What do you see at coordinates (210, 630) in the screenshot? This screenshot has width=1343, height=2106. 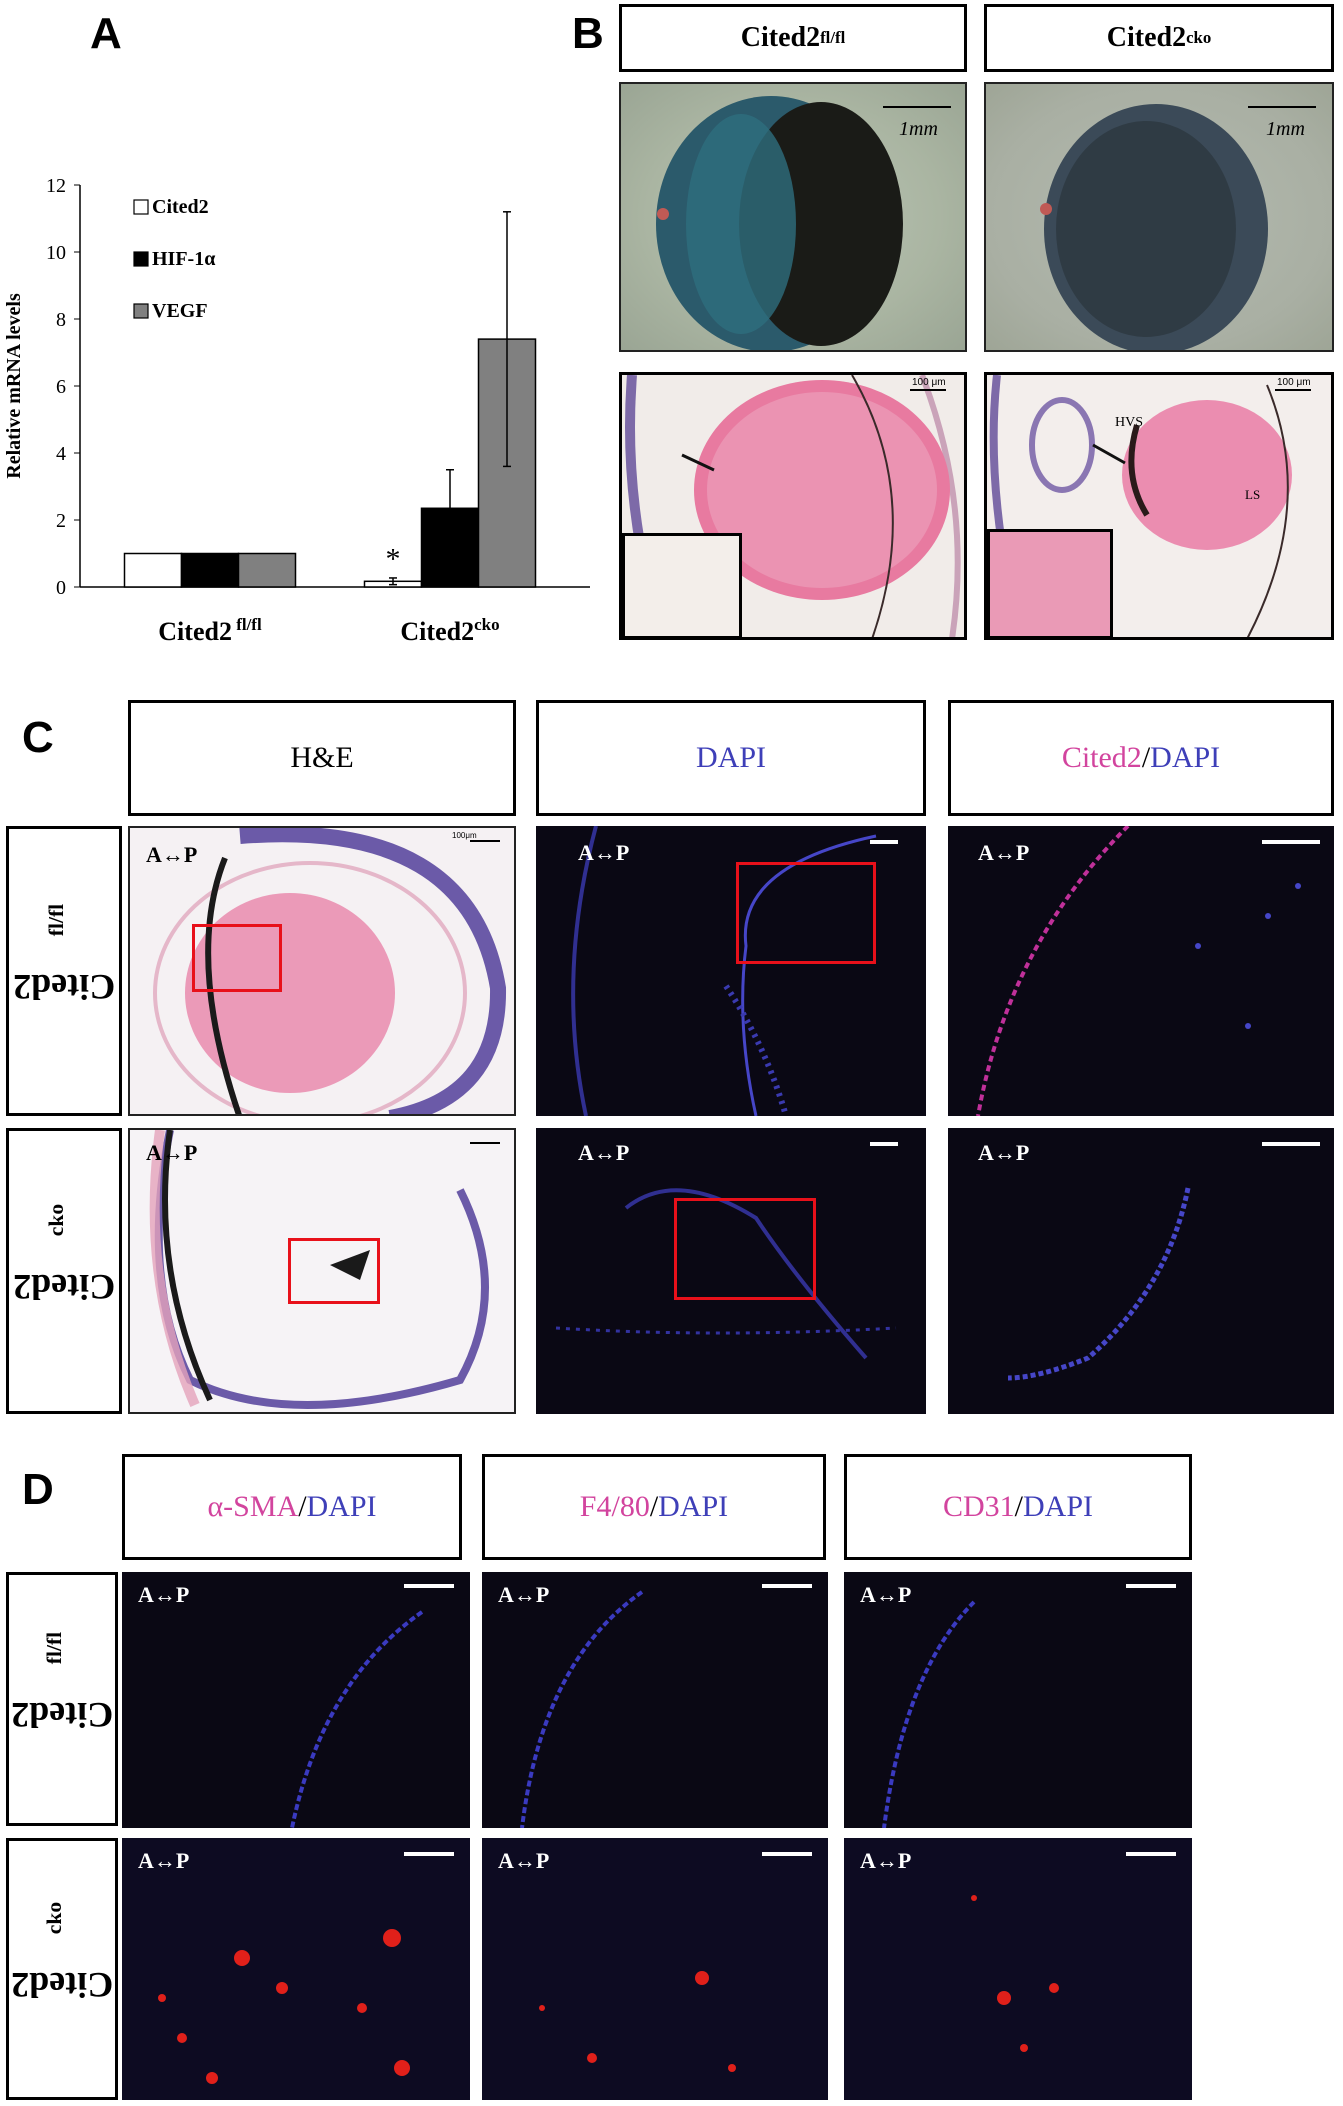 I see `x-tick-label: Cited2 fl/fl` at bounding box center [210, 630].